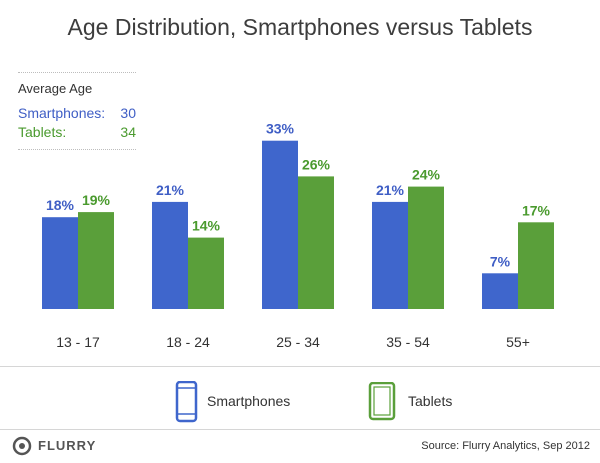  I want to click on x-tick-label-1: 13 - 17, so click(78, 342).